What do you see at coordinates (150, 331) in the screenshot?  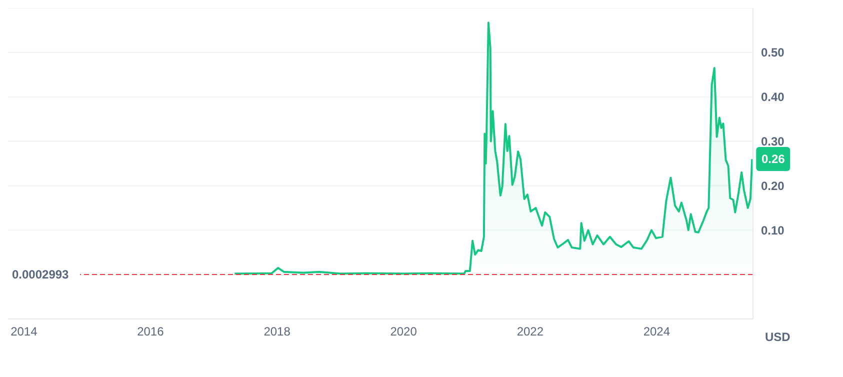 I see `x-tick-label: 2016` at bounding box center [150, 331].